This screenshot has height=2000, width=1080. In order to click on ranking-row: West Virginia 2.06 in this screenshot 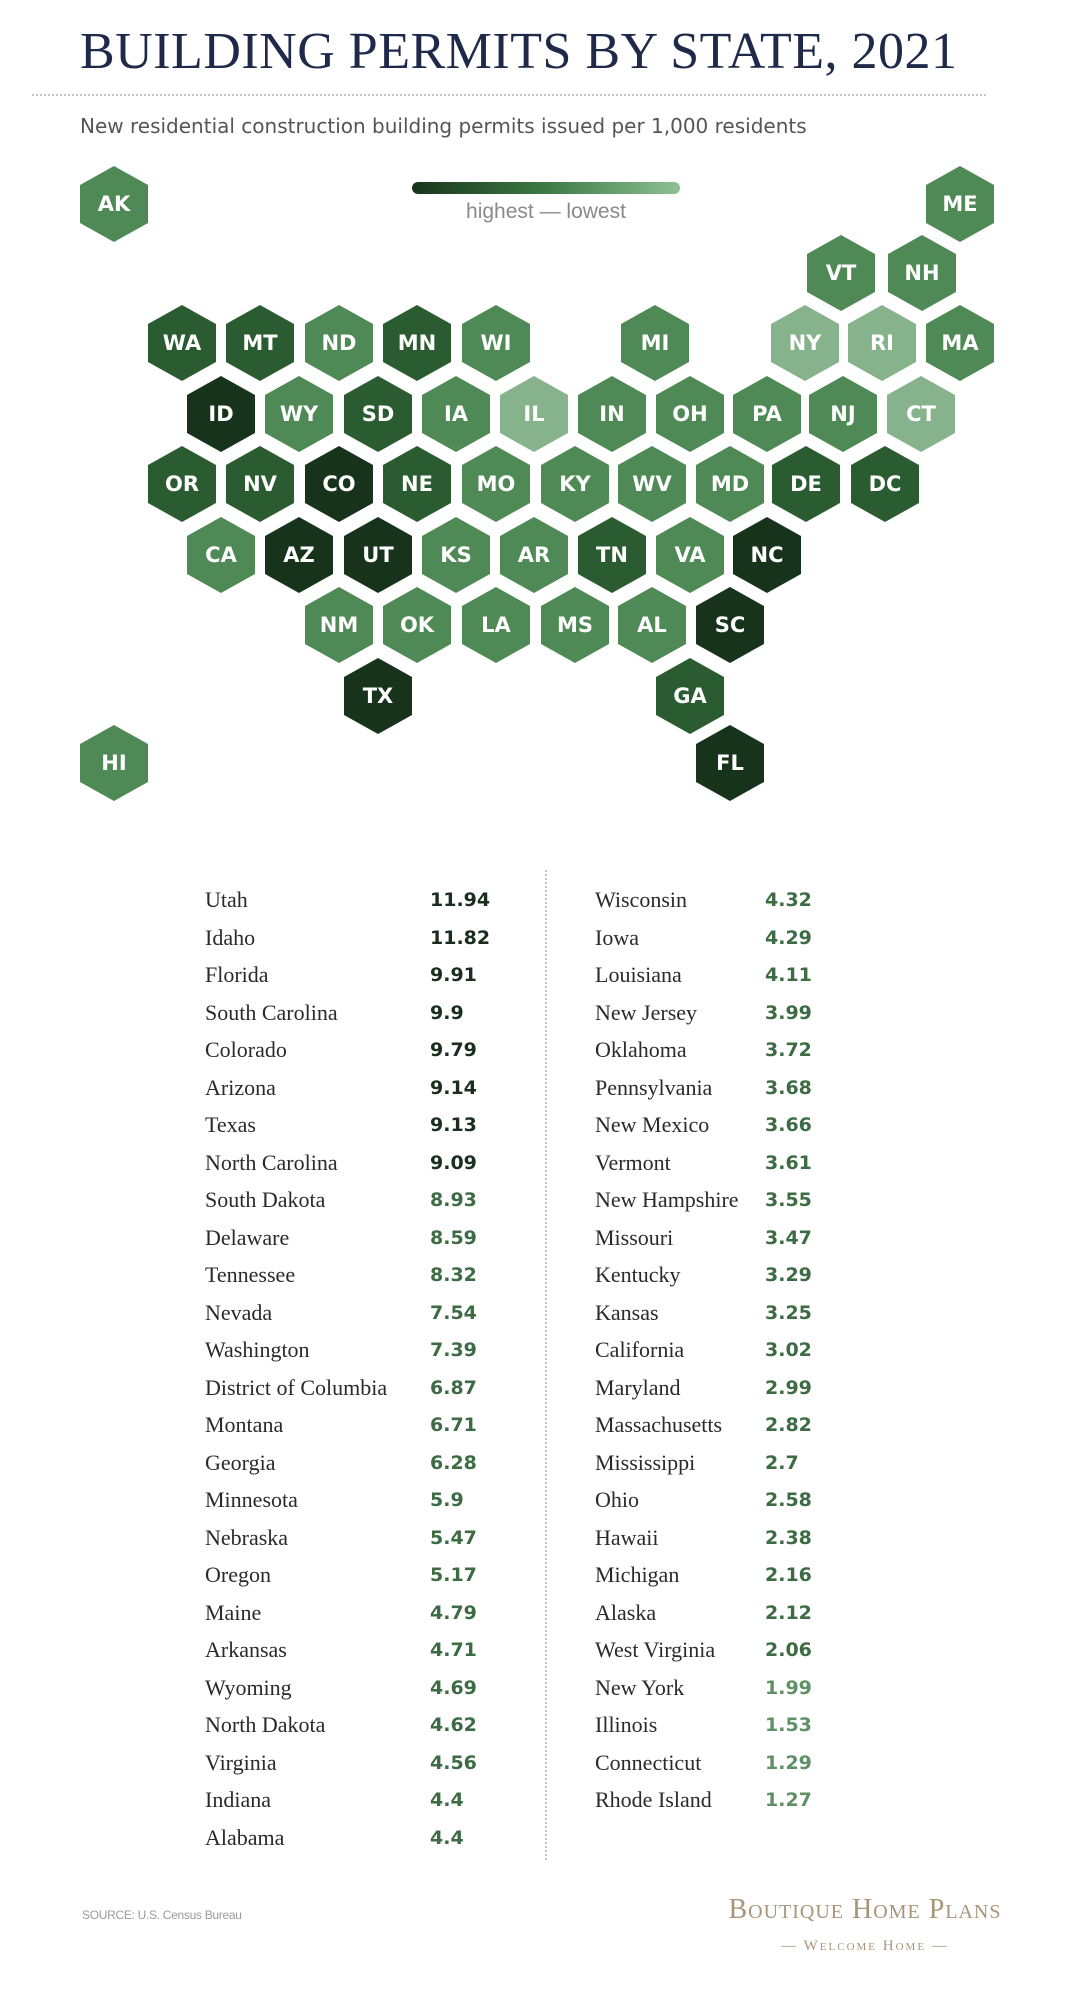, I will do `click(720, 1650)`.